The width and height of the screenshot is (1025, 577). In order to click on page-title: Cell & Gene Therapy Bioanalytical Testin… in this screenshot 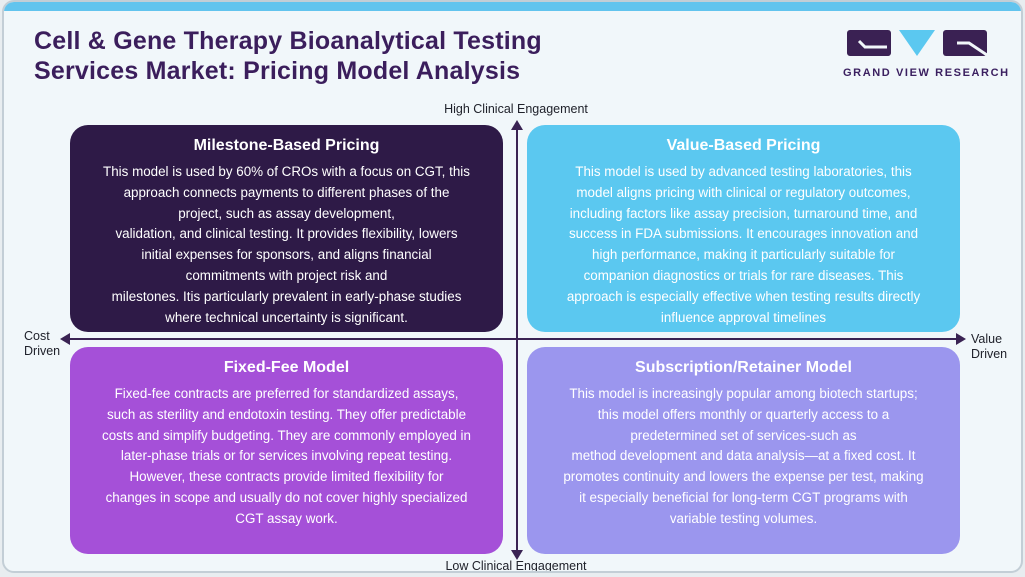, I will do `click(288, 56)`.